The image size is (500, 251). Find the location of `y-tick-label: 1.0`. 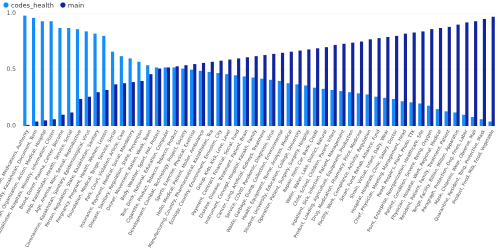

y-tick-label: 1.0 is located at coordinates (11, 13).